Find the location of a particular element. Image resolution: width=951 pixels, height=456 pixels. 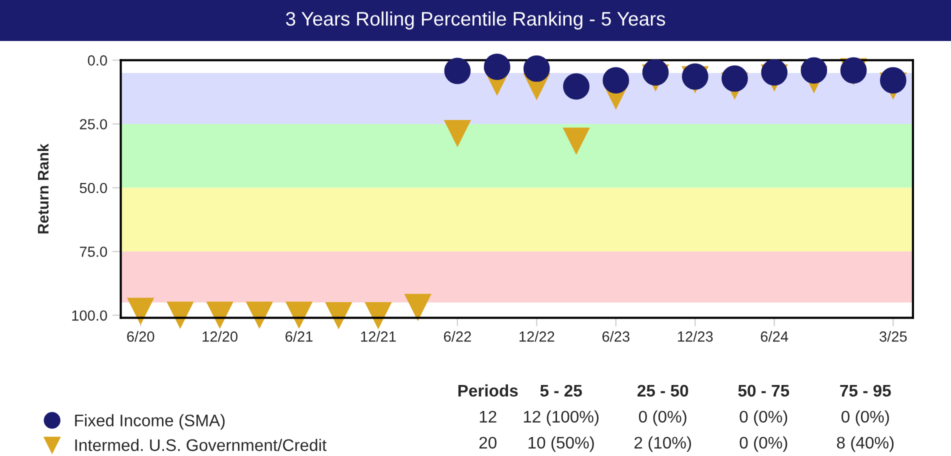

y-tick-label: 25.0 is located at coordinates (94, 124).